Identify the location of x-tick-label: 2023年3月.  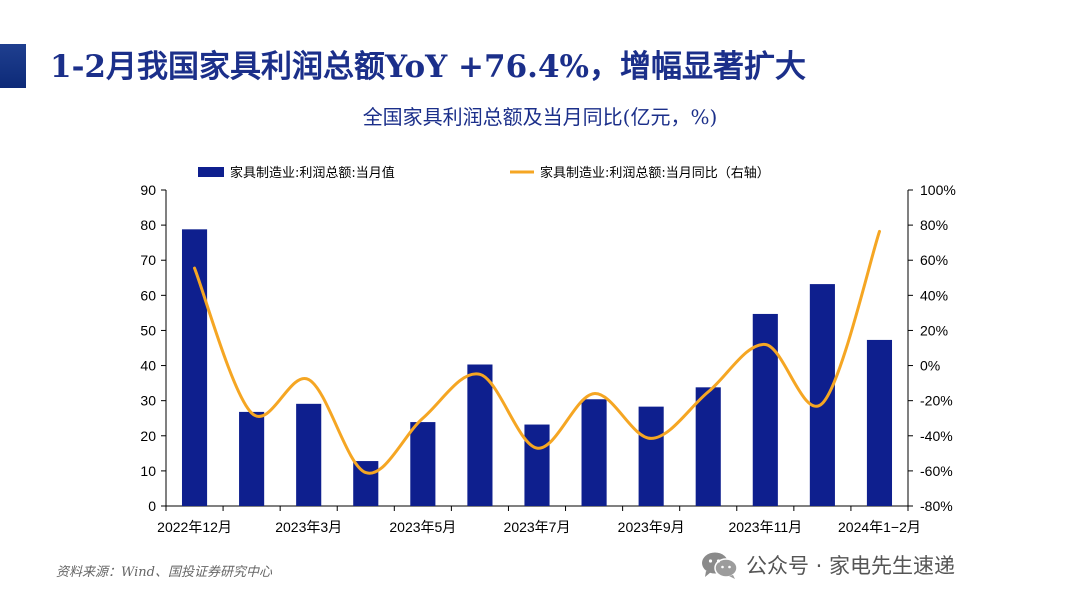
(308, 527).